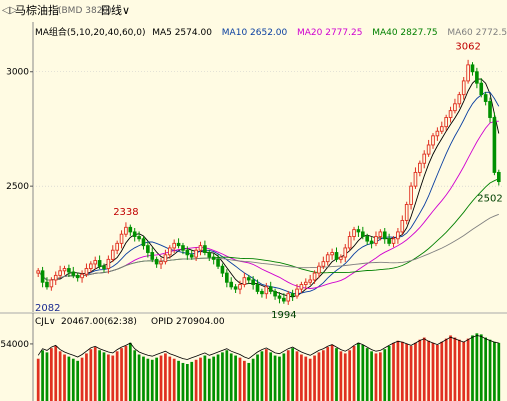 This screenshot has height=401, width=507. Describe the element at coordinates (85, 11) in the screenshot. I see `instrument-code: (BMD 3820)` at that location.